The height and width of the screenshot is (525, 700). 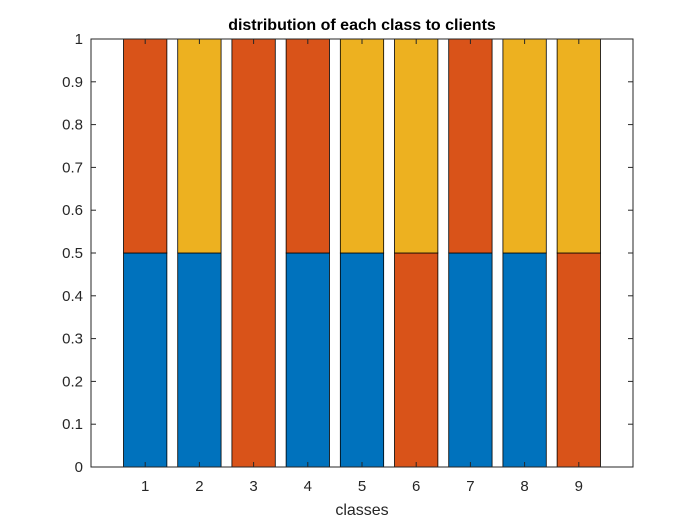 I want to click on x-tick-label: 5, so click(x=362, y=486).